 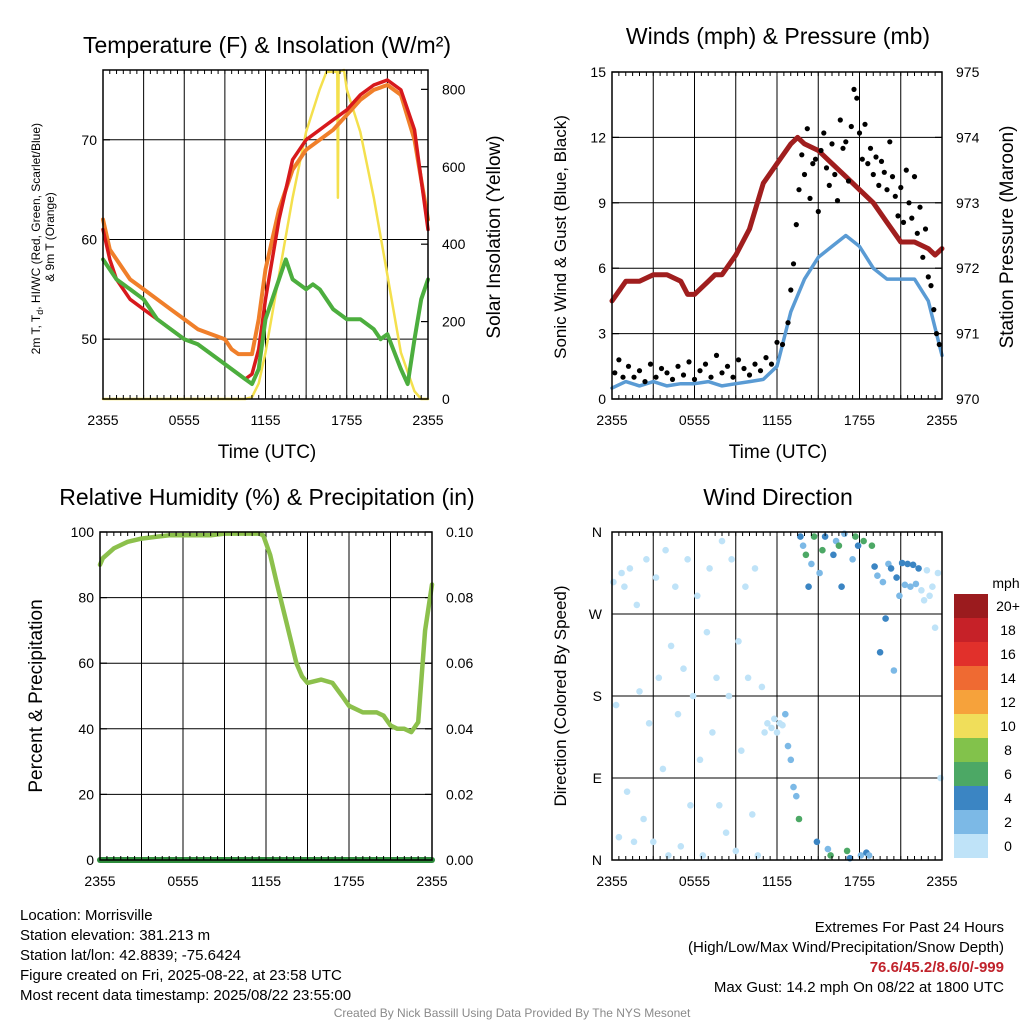 What do you see at coordinates (1008, 654) in the screenshot?
I see `speed-legend-label: 16` at bounding box center [1008, 654].